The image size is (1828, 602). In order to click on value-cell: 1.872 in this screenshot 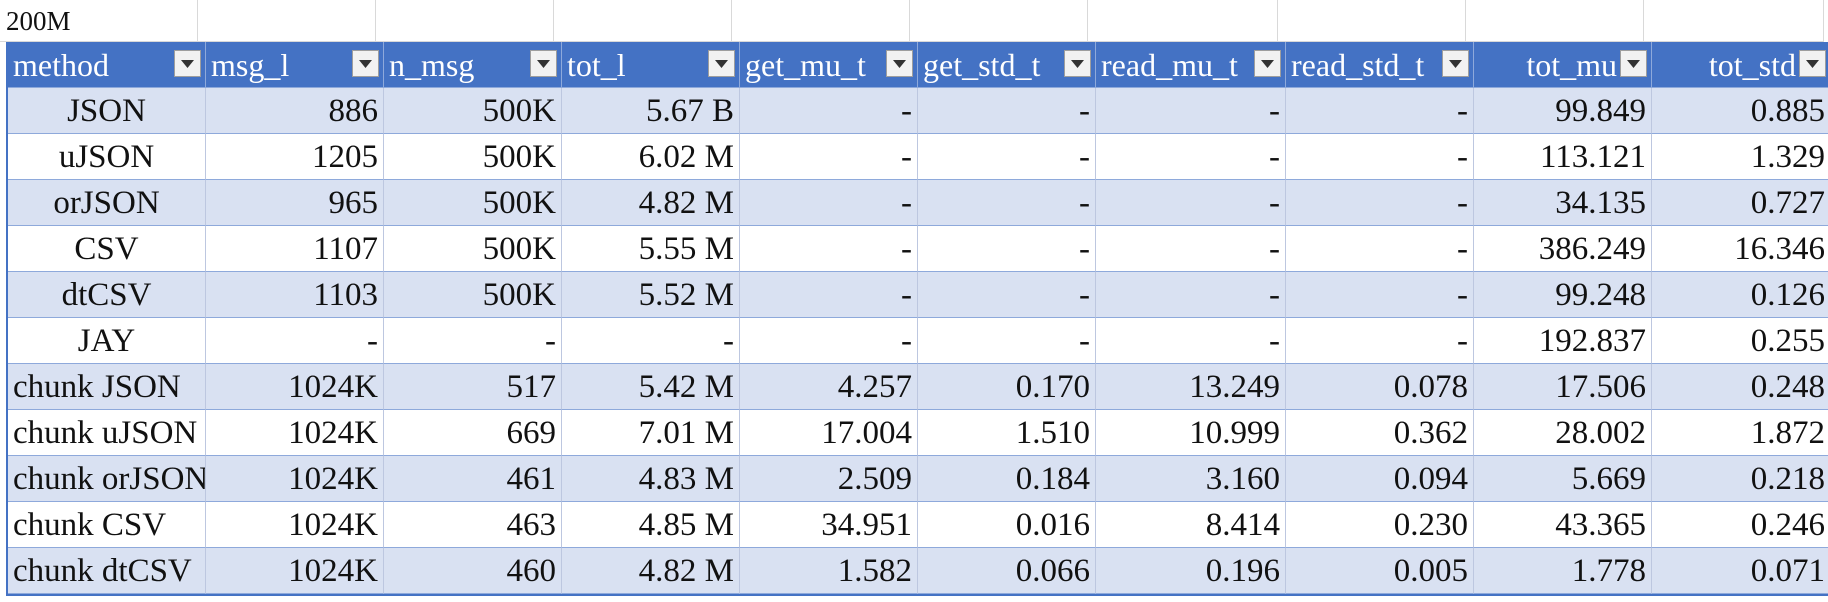, I will do `click(1740, 433)`.